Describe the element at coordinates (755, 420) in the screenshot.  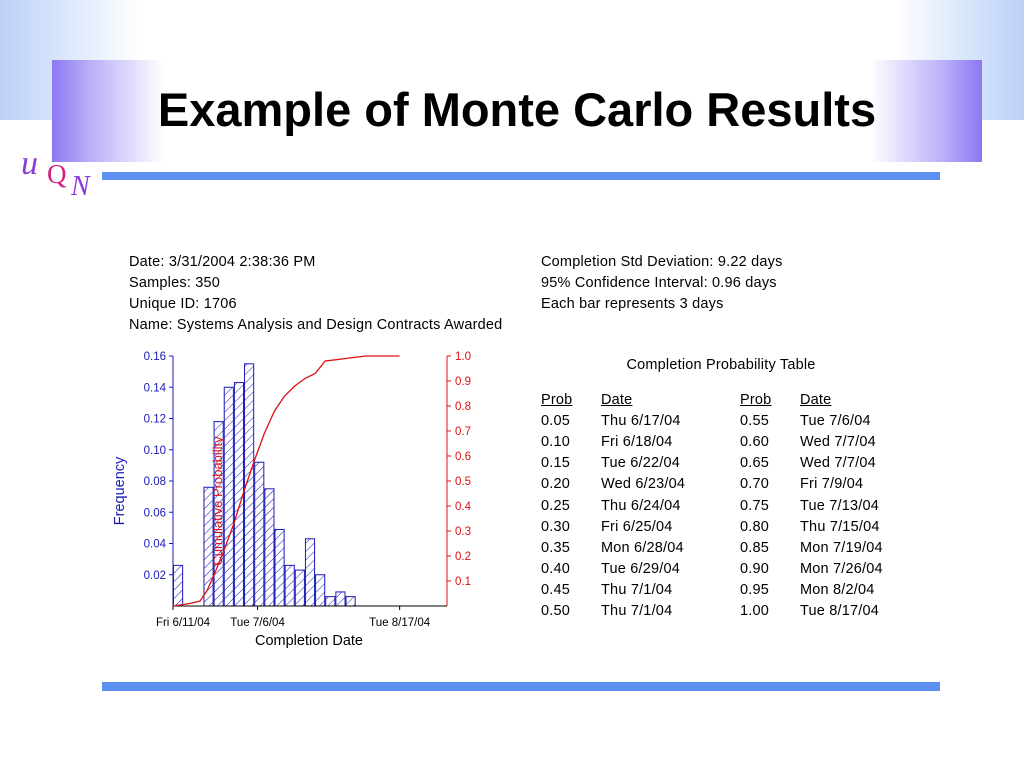
I see `prob-cell: 0.55` at that location.